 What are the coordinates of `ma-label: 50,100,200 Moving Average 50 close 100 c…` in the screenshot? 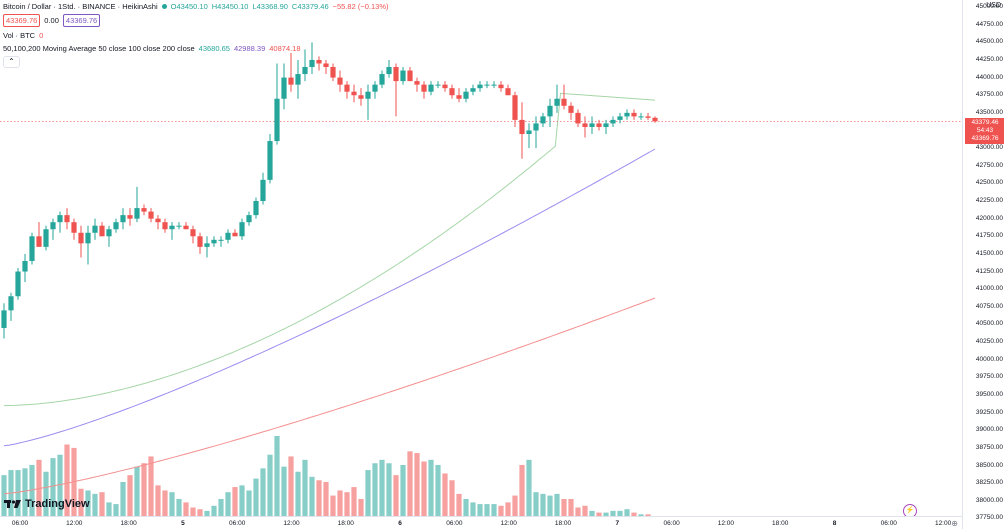 It's located at (99, 48).